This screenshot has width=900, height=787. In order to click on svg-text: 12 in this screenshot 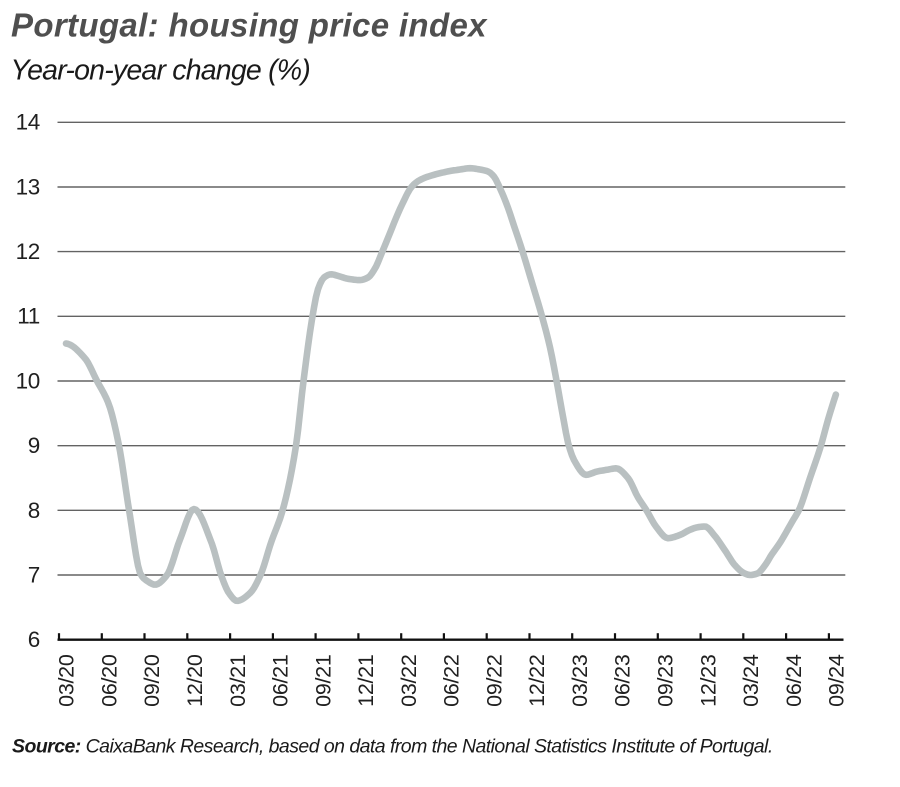, I will do `click(28, 251)`.